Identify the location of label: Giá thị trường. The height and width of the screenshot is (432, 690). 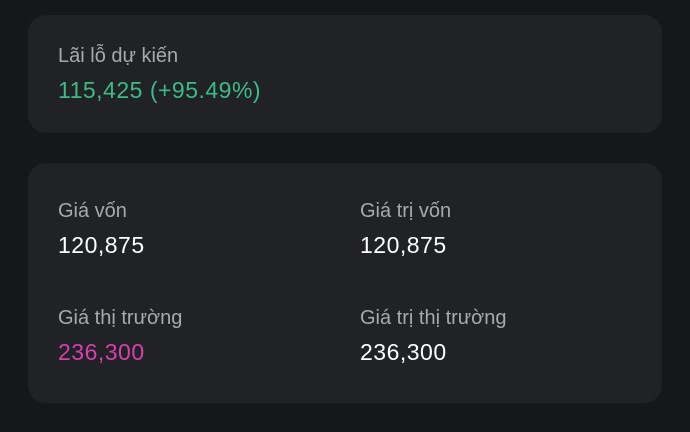
(120, 318).